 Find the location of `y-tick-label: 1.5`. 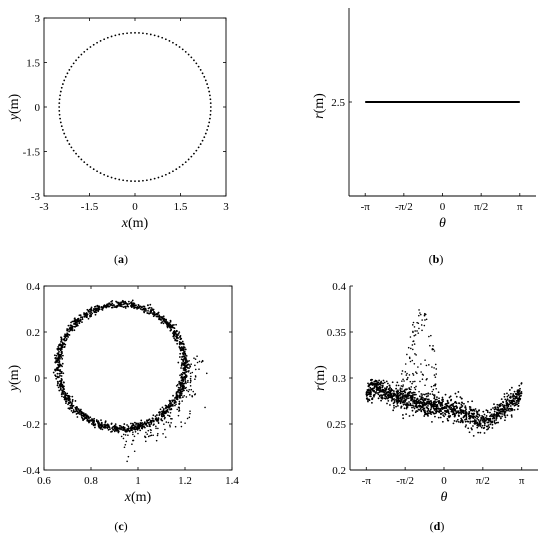

y-tick-label: 1.5 is located at coordinates (33, 64).